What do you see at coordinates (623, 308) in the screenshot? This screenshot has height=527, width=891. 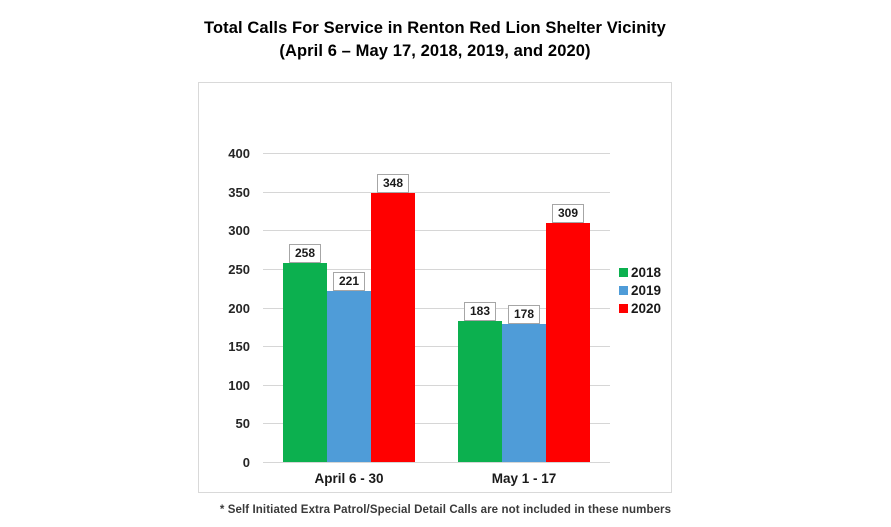 I see `legend-swatch-2020` at bounding box center [623, 308].